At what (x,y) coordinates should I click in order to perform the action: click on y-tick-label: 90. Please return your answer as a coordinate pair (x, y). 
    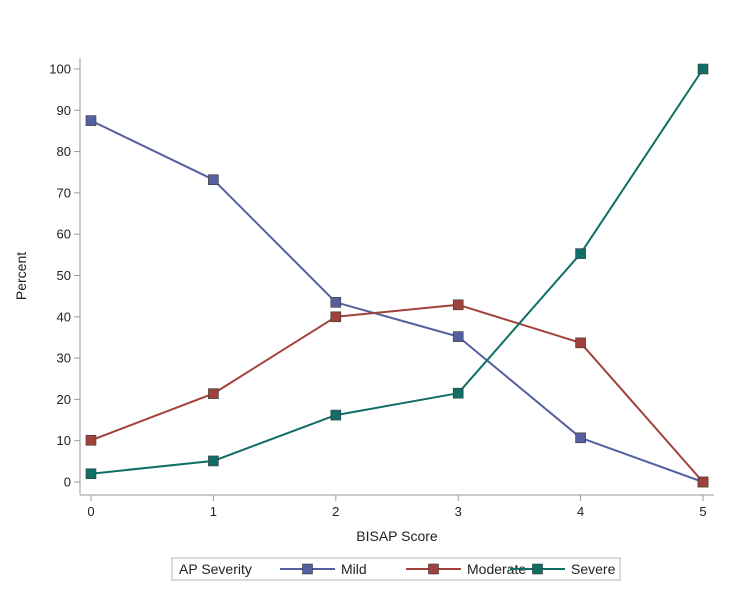
    Looking at the image, I should click on (64, 110).